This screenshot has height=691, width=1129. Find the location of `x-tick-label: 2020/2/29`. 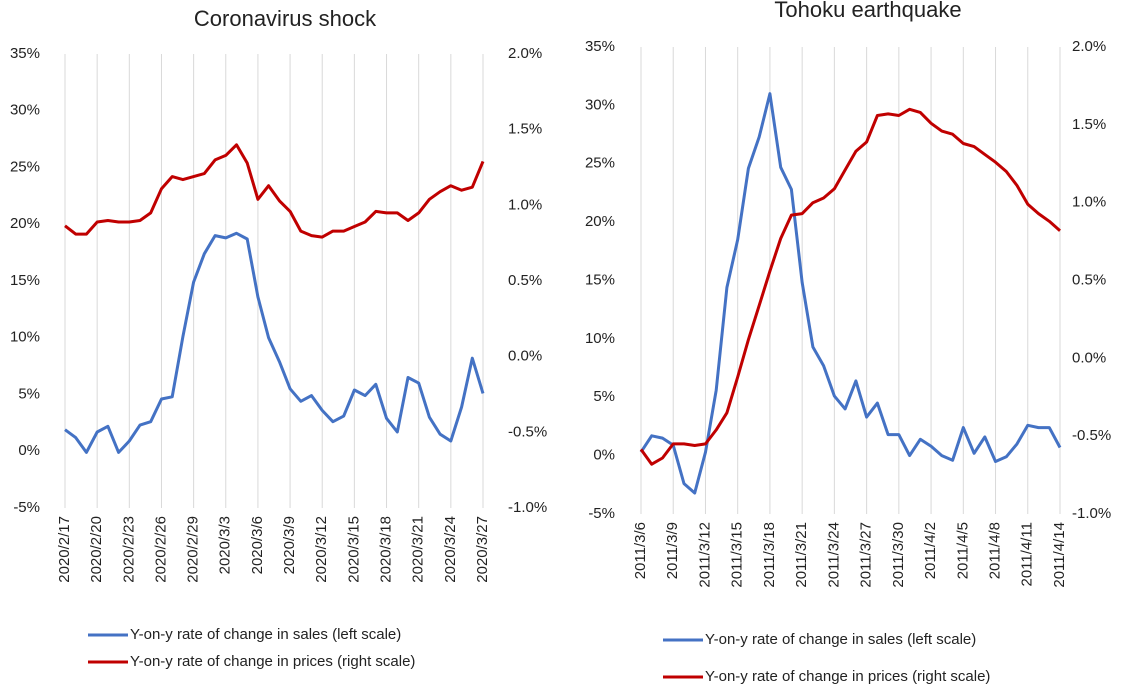

x-tick-label: 2020/2/29 is located at coordinates (193, 549).